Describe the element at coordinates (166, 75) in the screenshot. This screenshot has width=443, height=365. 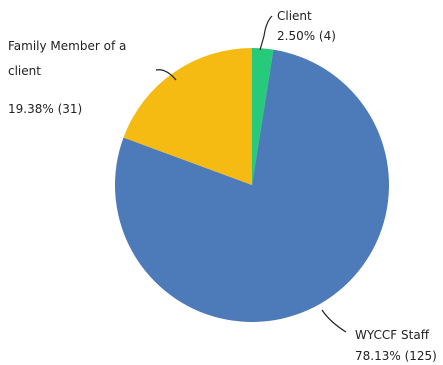
I see `leader-line-family` at that location.